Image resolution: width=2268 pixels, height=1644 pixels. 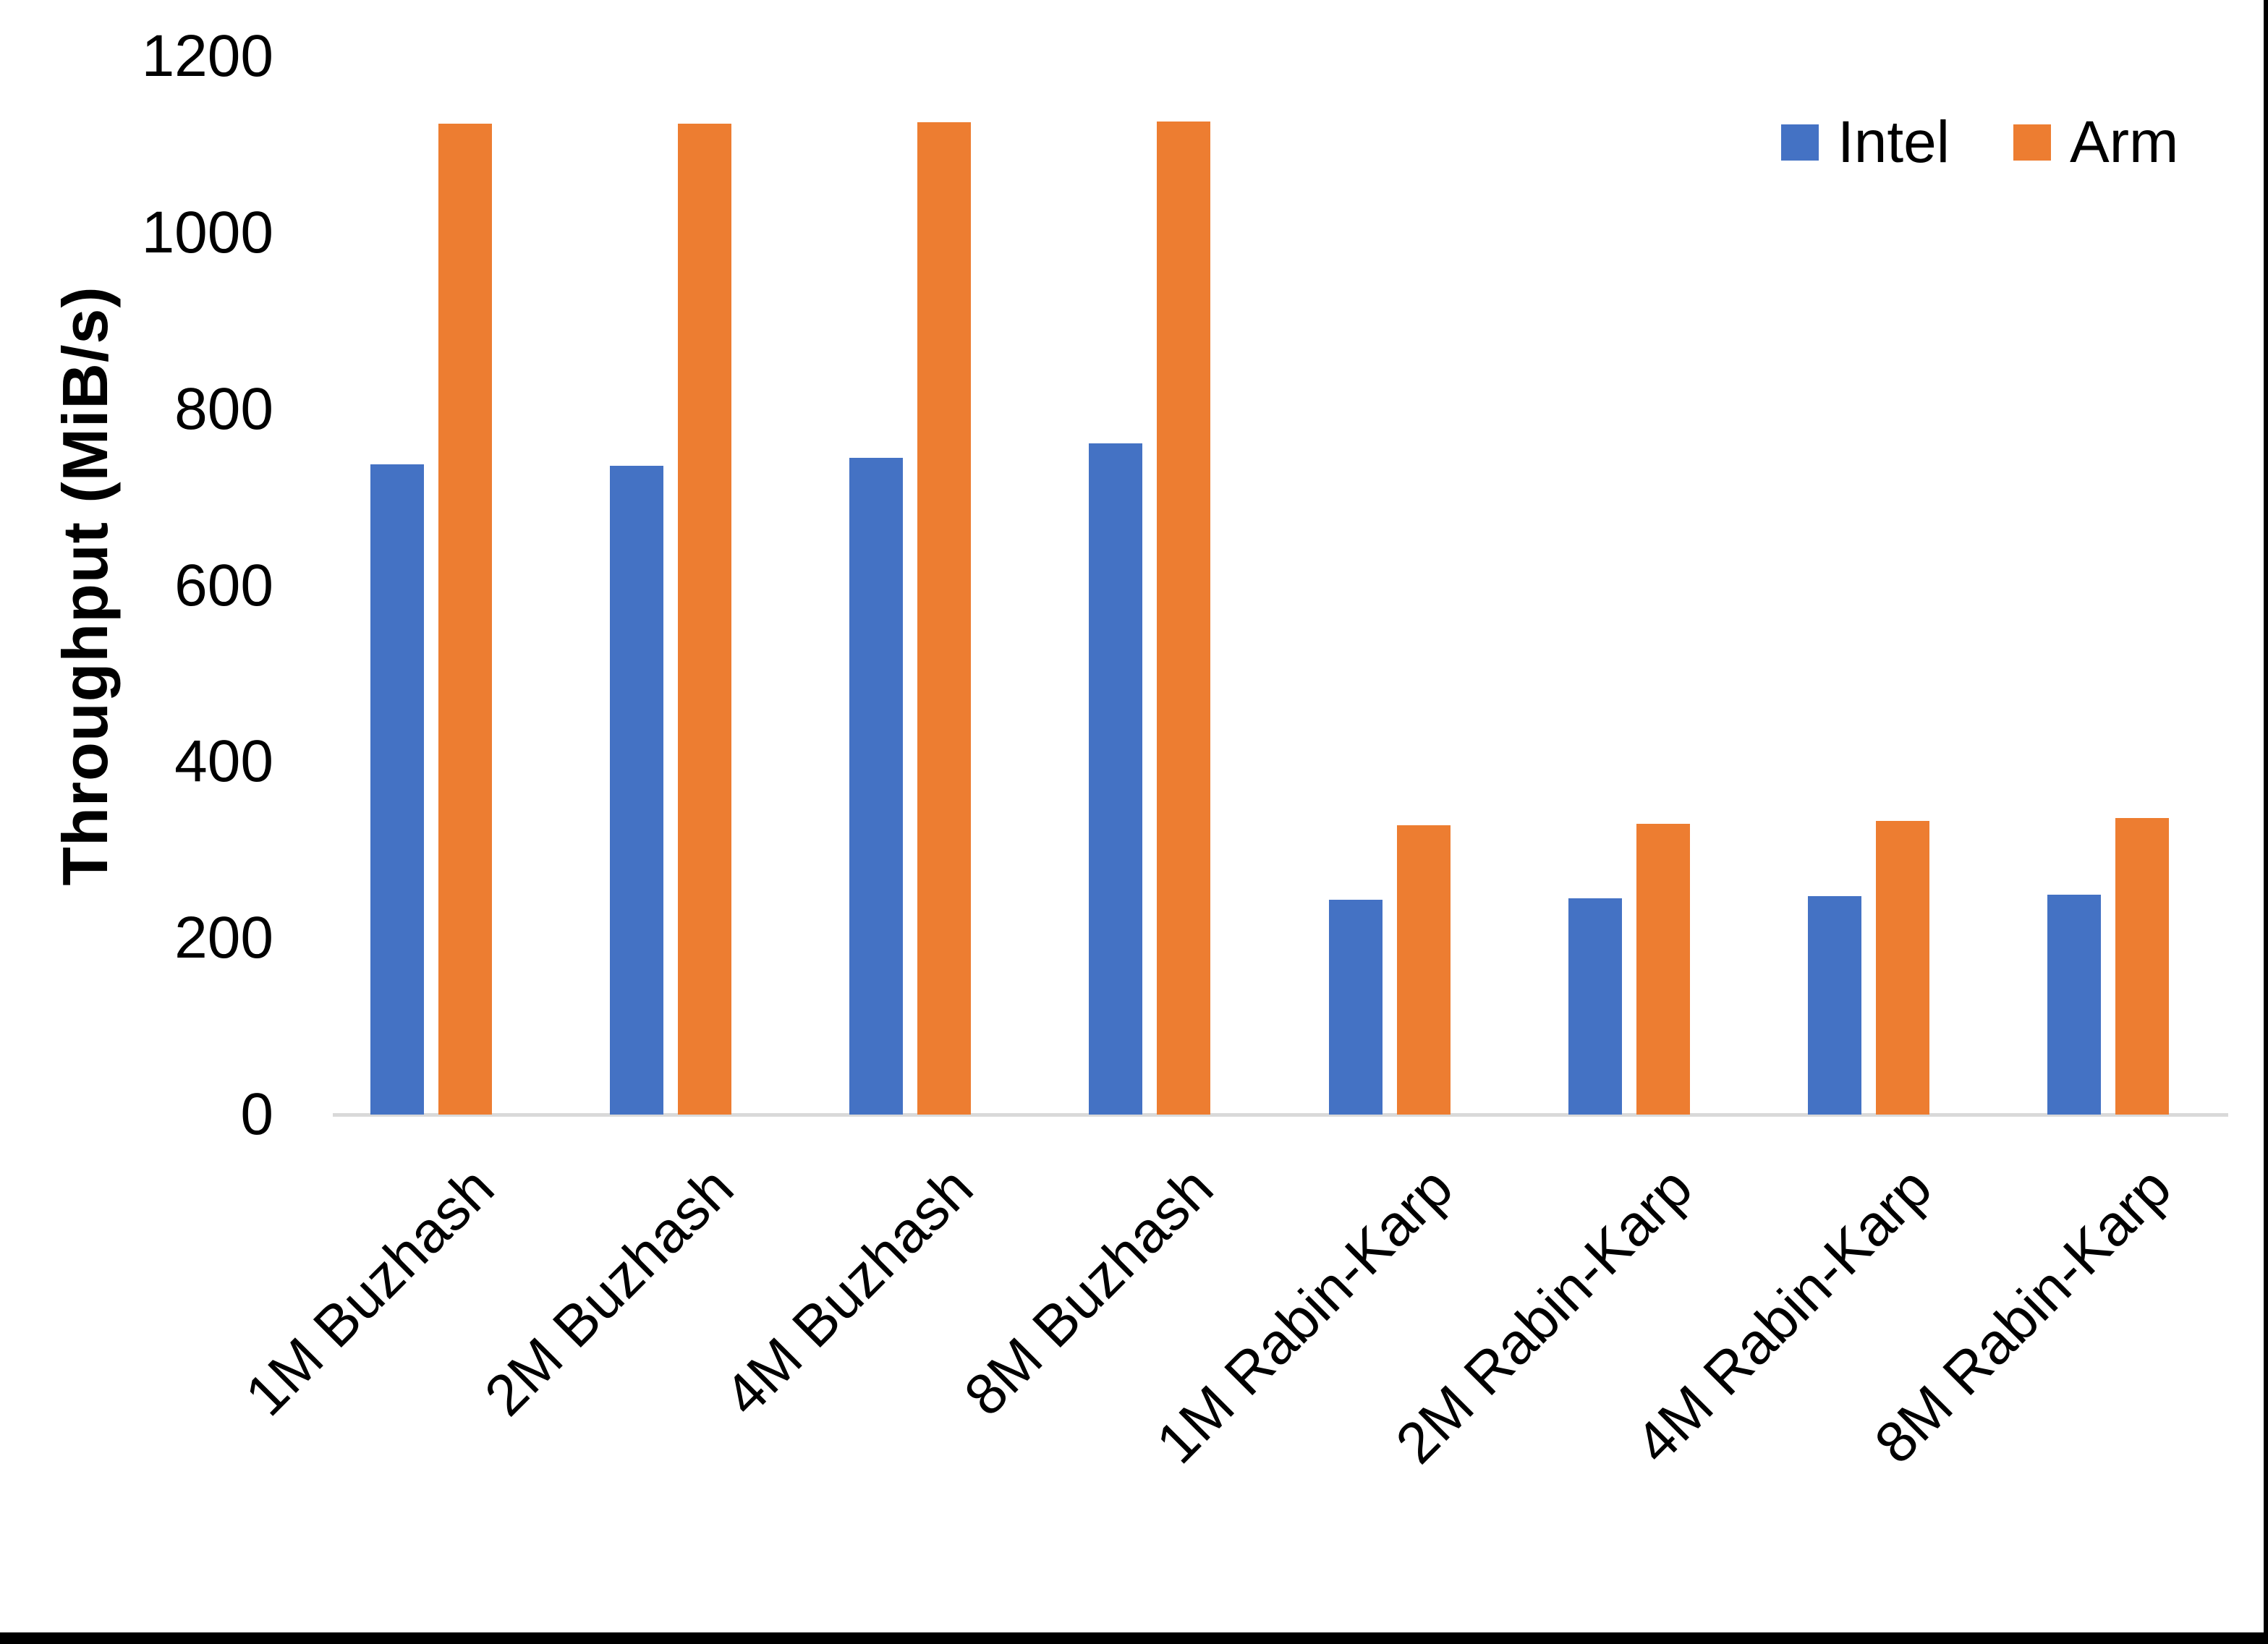 I want to click on y-tick-label: 0, so click(x=256, y=1114).